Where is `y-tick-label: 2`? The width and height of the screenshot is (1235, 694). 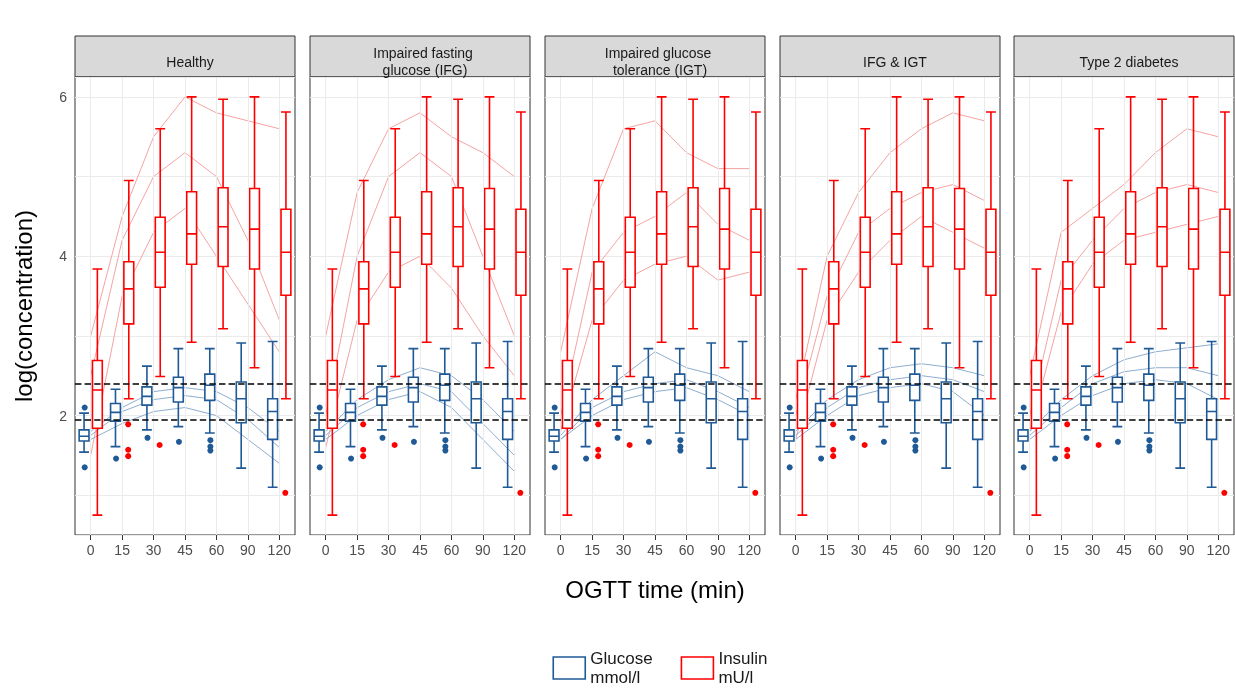 y-tick-label: 2 is located at coordinates (63, 415).